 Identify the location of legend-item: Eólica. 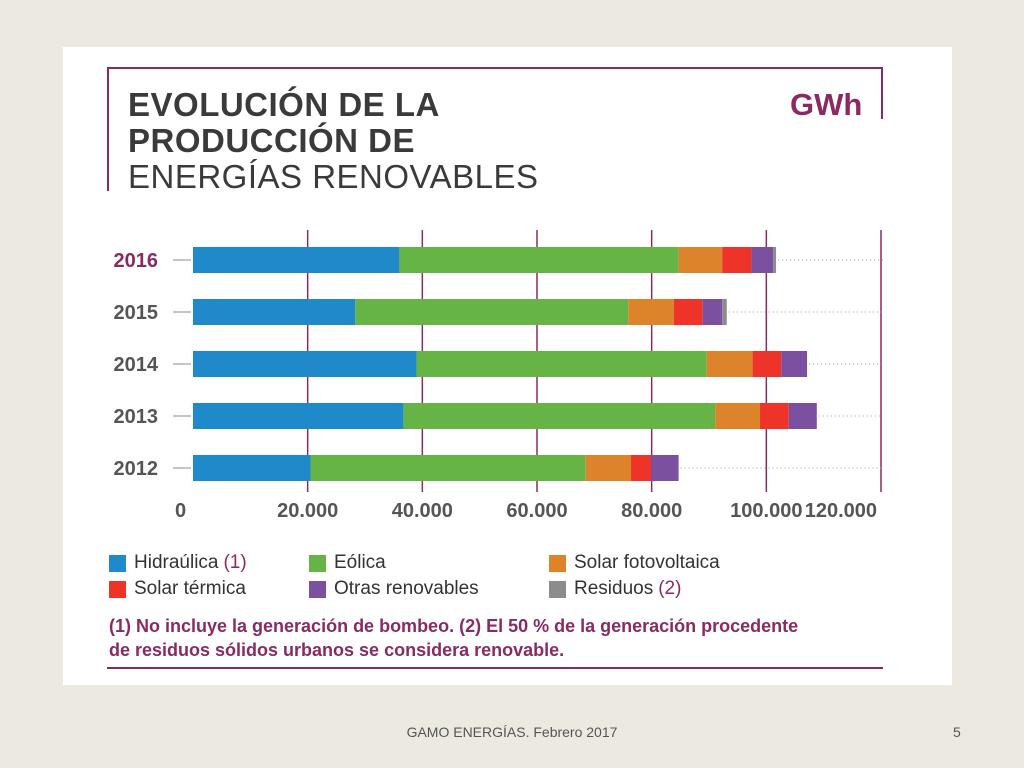
(347, 563).